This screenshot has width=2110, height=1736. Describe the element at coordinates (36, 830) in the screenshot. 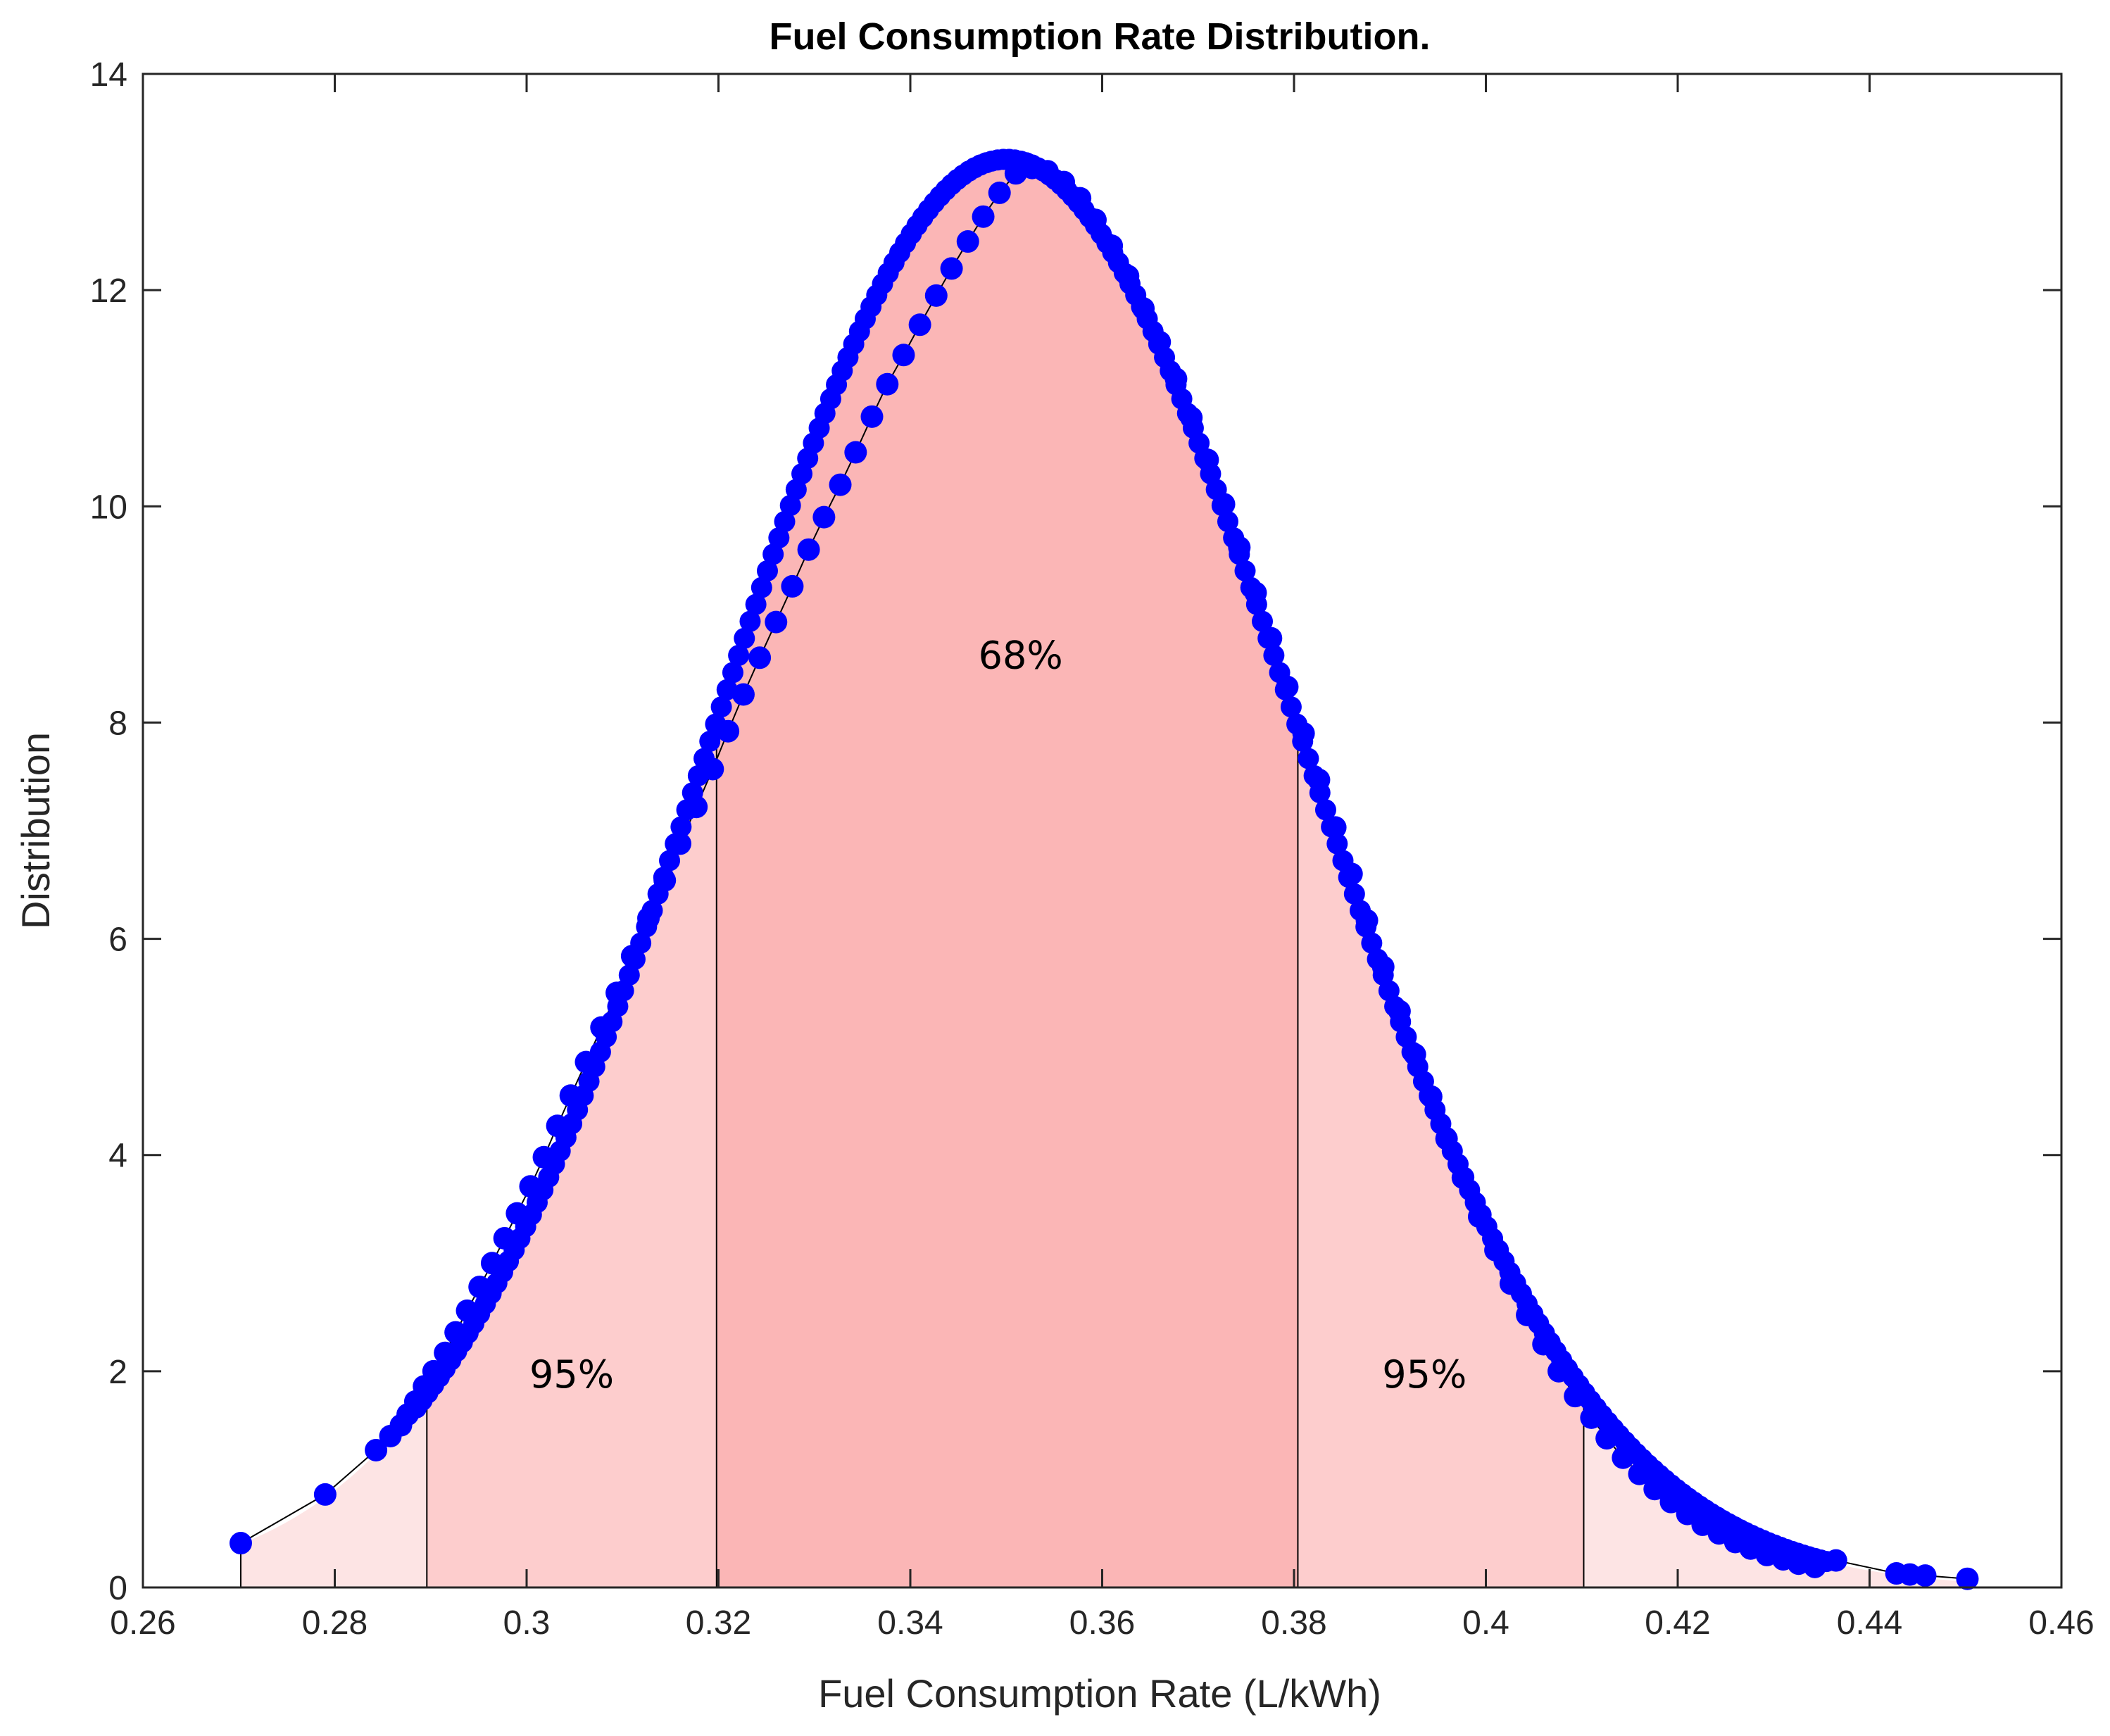

I see `y-axis-label: Distribution` at that location.